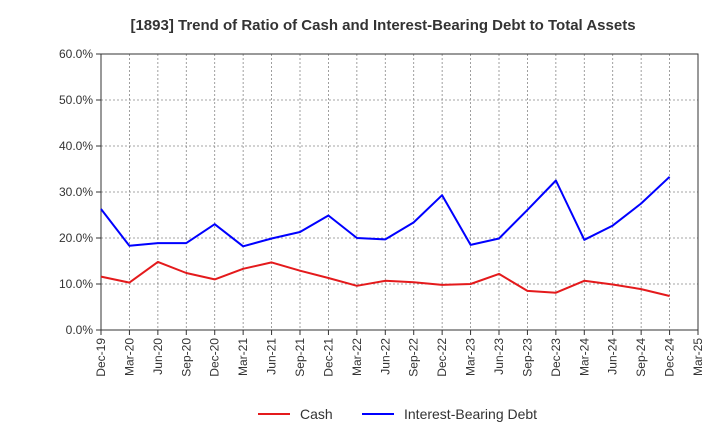 This screenshot has width=720, height=440. I want to click on x-tick-label: Sep-20, so click(186, 357).